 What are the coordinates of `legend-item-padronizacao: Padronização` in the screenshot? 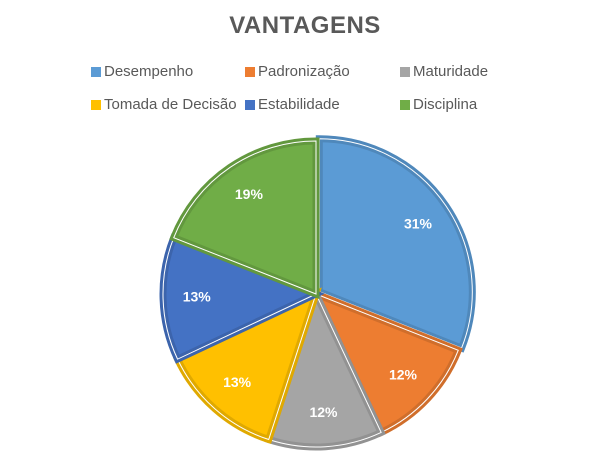 It's located at (297, 71).